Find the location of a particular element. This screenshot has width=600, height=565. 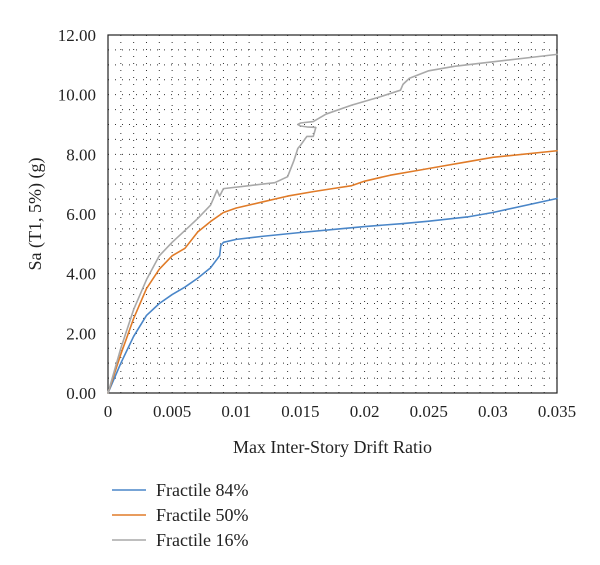

y-tick-labels: 0.00 2.00 4.00 6.00 8.00 10.00 12.00 is located at coordinates (77, 214).